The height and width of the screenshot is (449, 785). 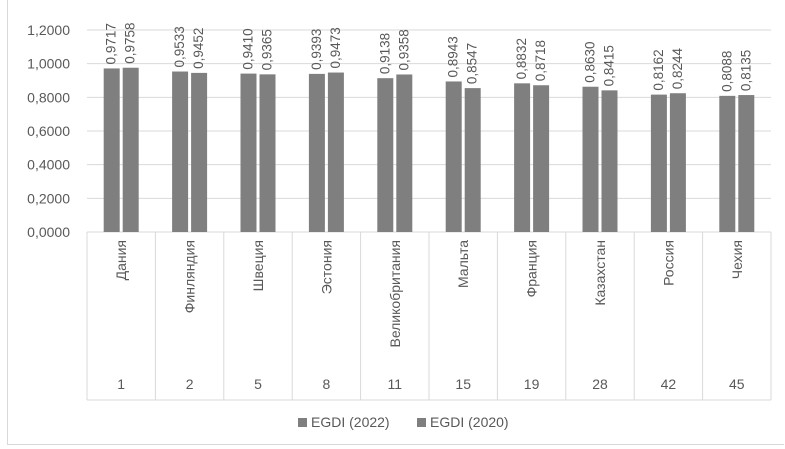 What do you see at coordinates (472, 63) in the screenshot?
I see `data-label: 0,8547` at bounding box center [472, 63].